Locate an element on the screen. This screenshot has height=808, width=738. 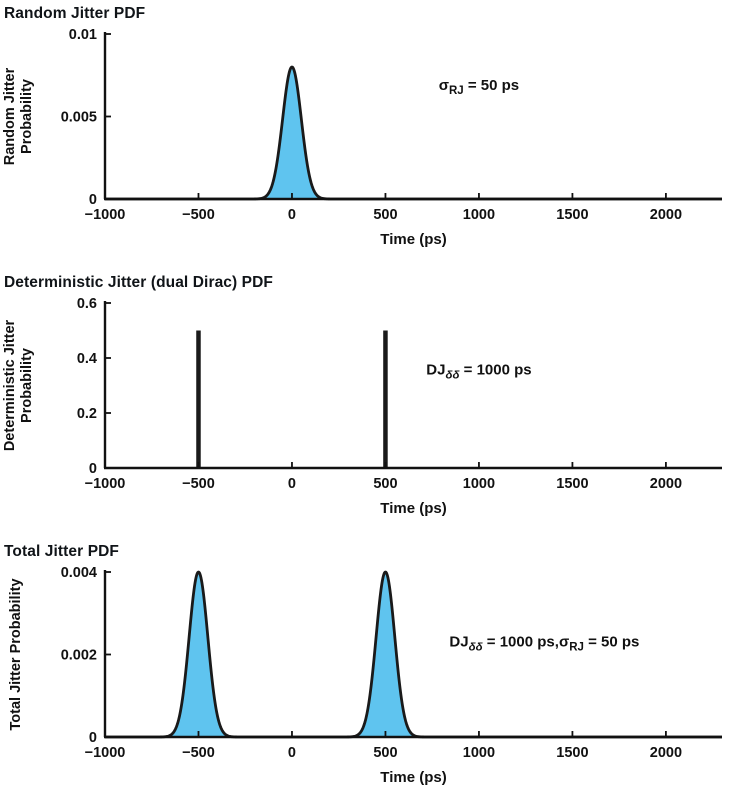
chart-title-random-jitter: Random Jitter PDF is located at coordinates (75, 13).